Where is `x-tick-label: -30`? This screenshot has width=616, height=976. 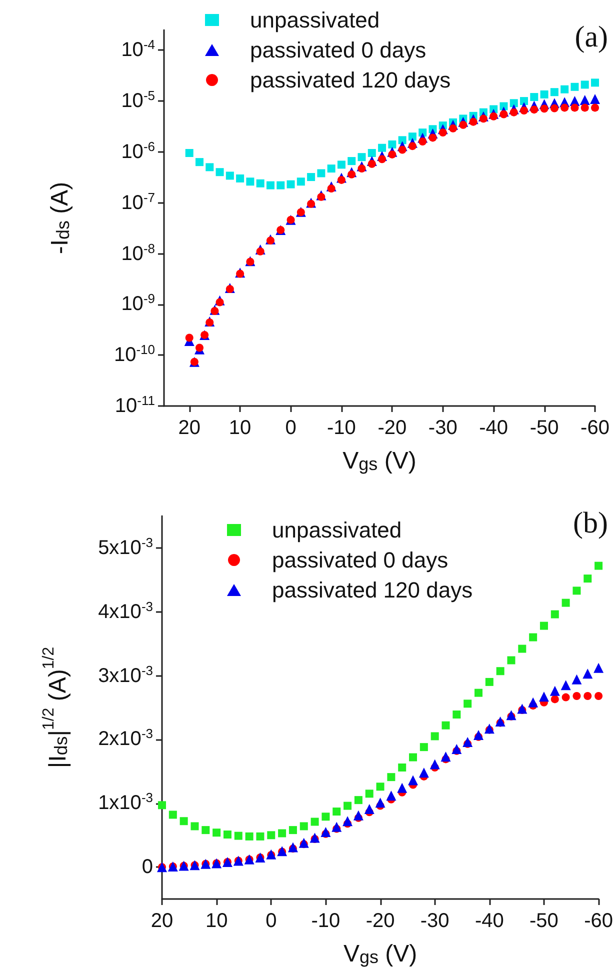 x-tick-label: -30 is located at coordinates (435, 921).